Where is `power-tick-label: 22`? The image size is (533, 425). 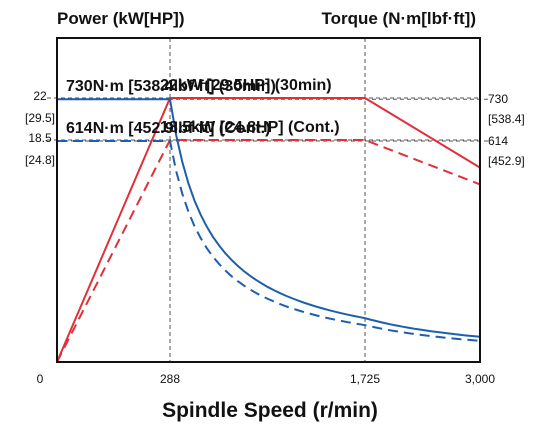
power-tick-label: 22 is located at coordinates (40, 96).